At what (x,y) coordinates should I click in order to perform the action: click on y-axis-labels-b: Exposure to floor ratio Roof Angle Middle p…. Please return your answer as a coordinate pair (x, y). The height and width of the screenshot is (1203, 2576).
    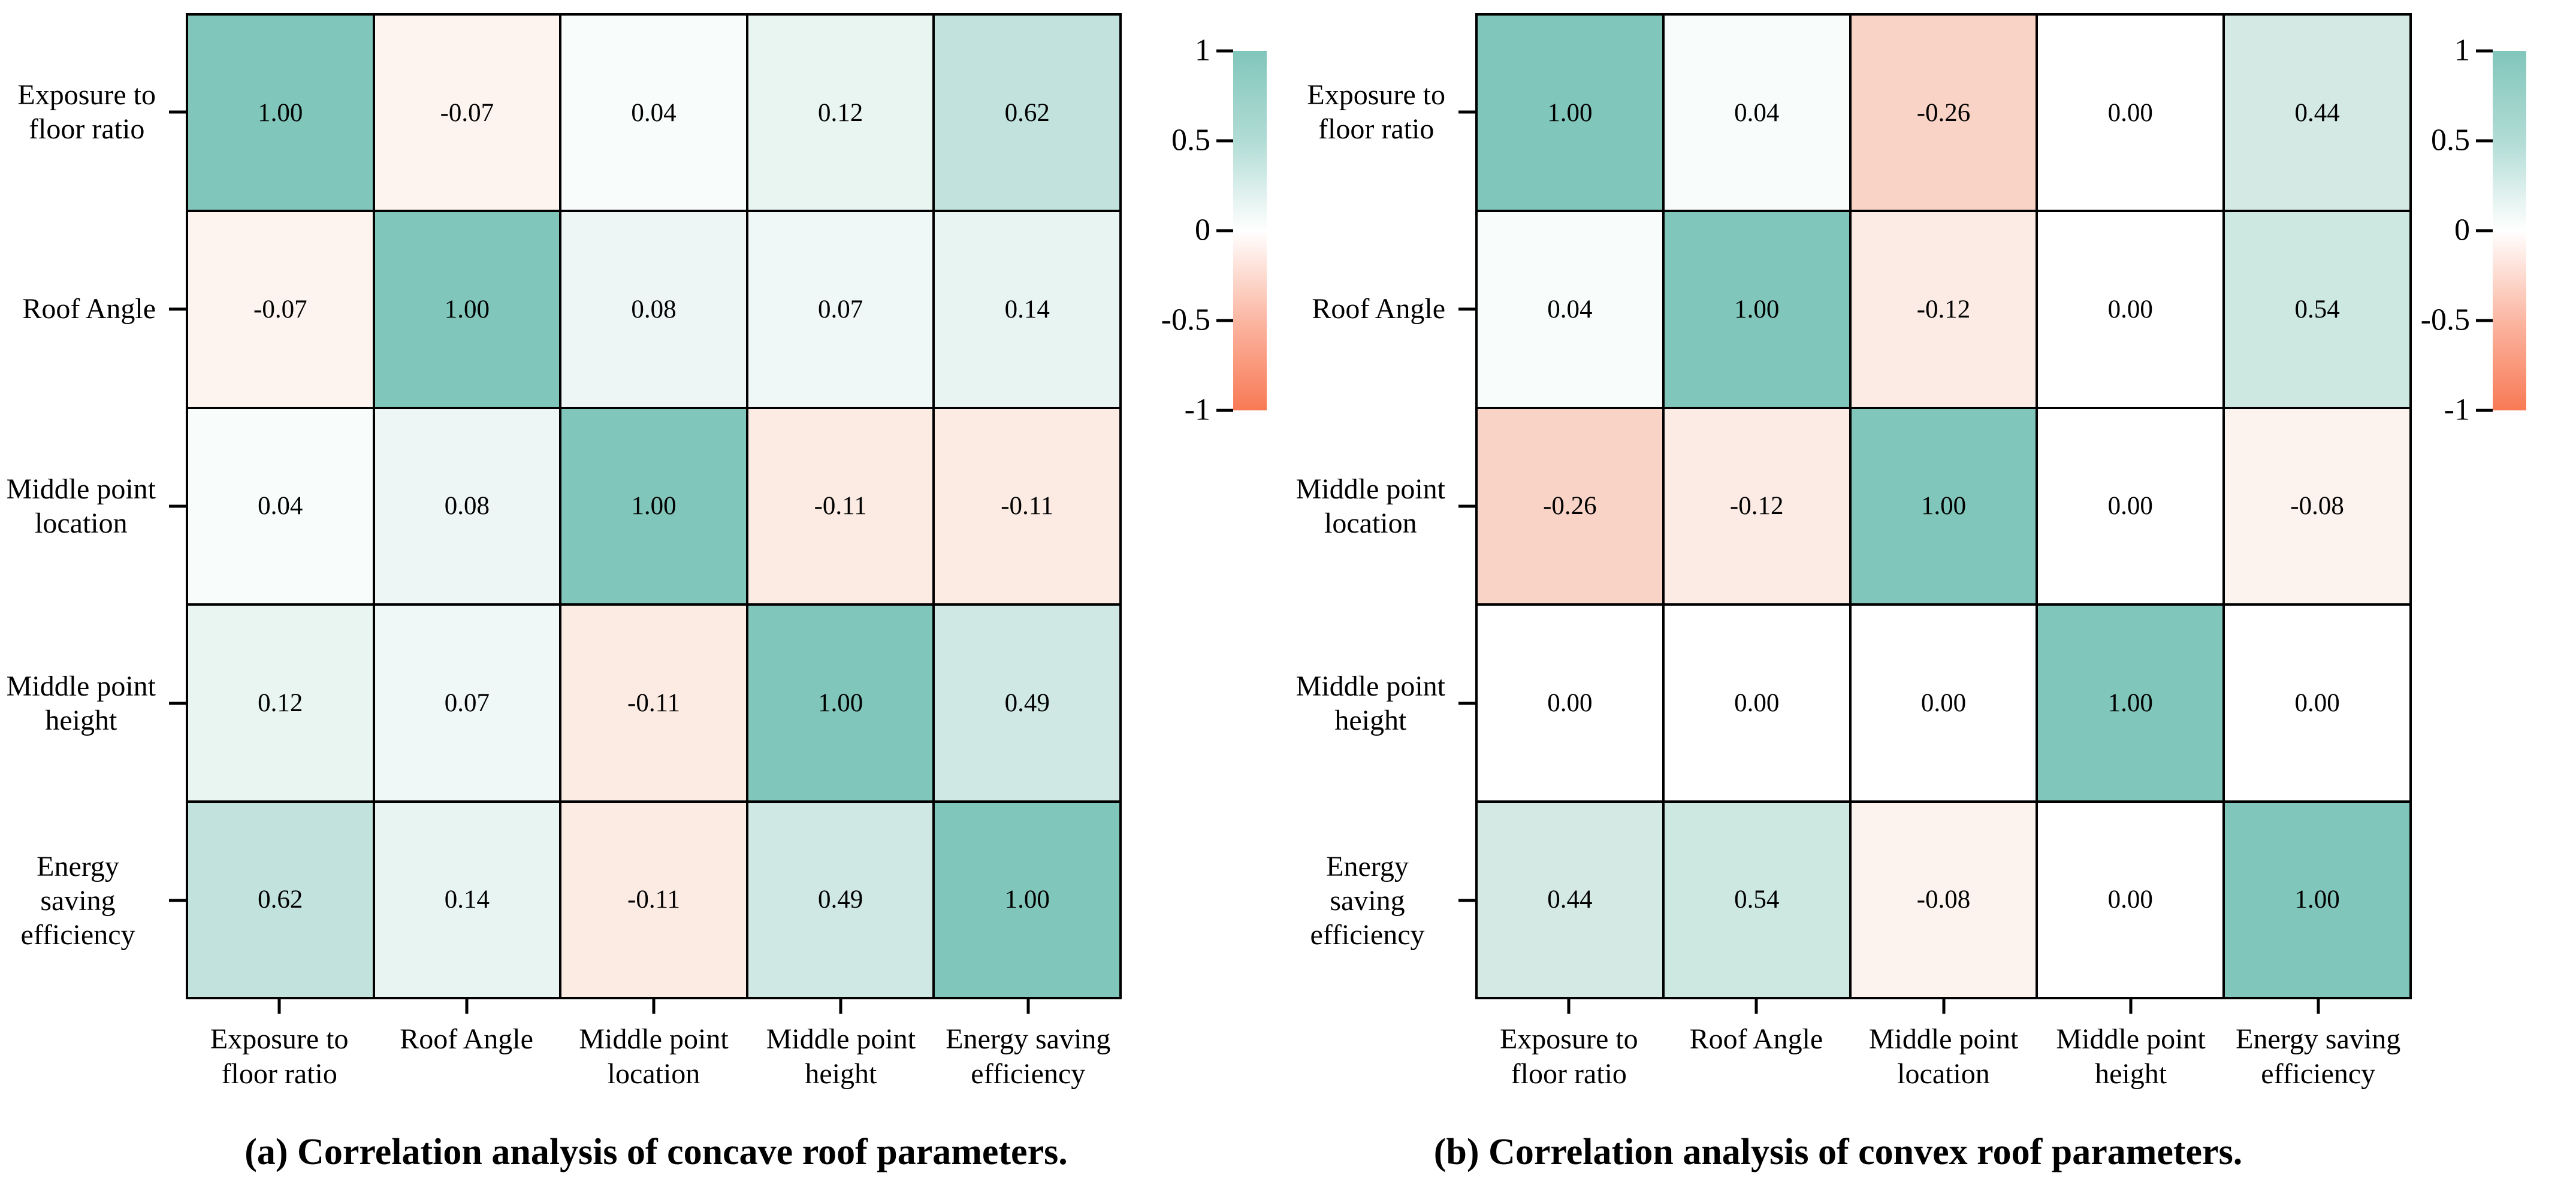
    Looking at the image, I should click on (1382, 506).